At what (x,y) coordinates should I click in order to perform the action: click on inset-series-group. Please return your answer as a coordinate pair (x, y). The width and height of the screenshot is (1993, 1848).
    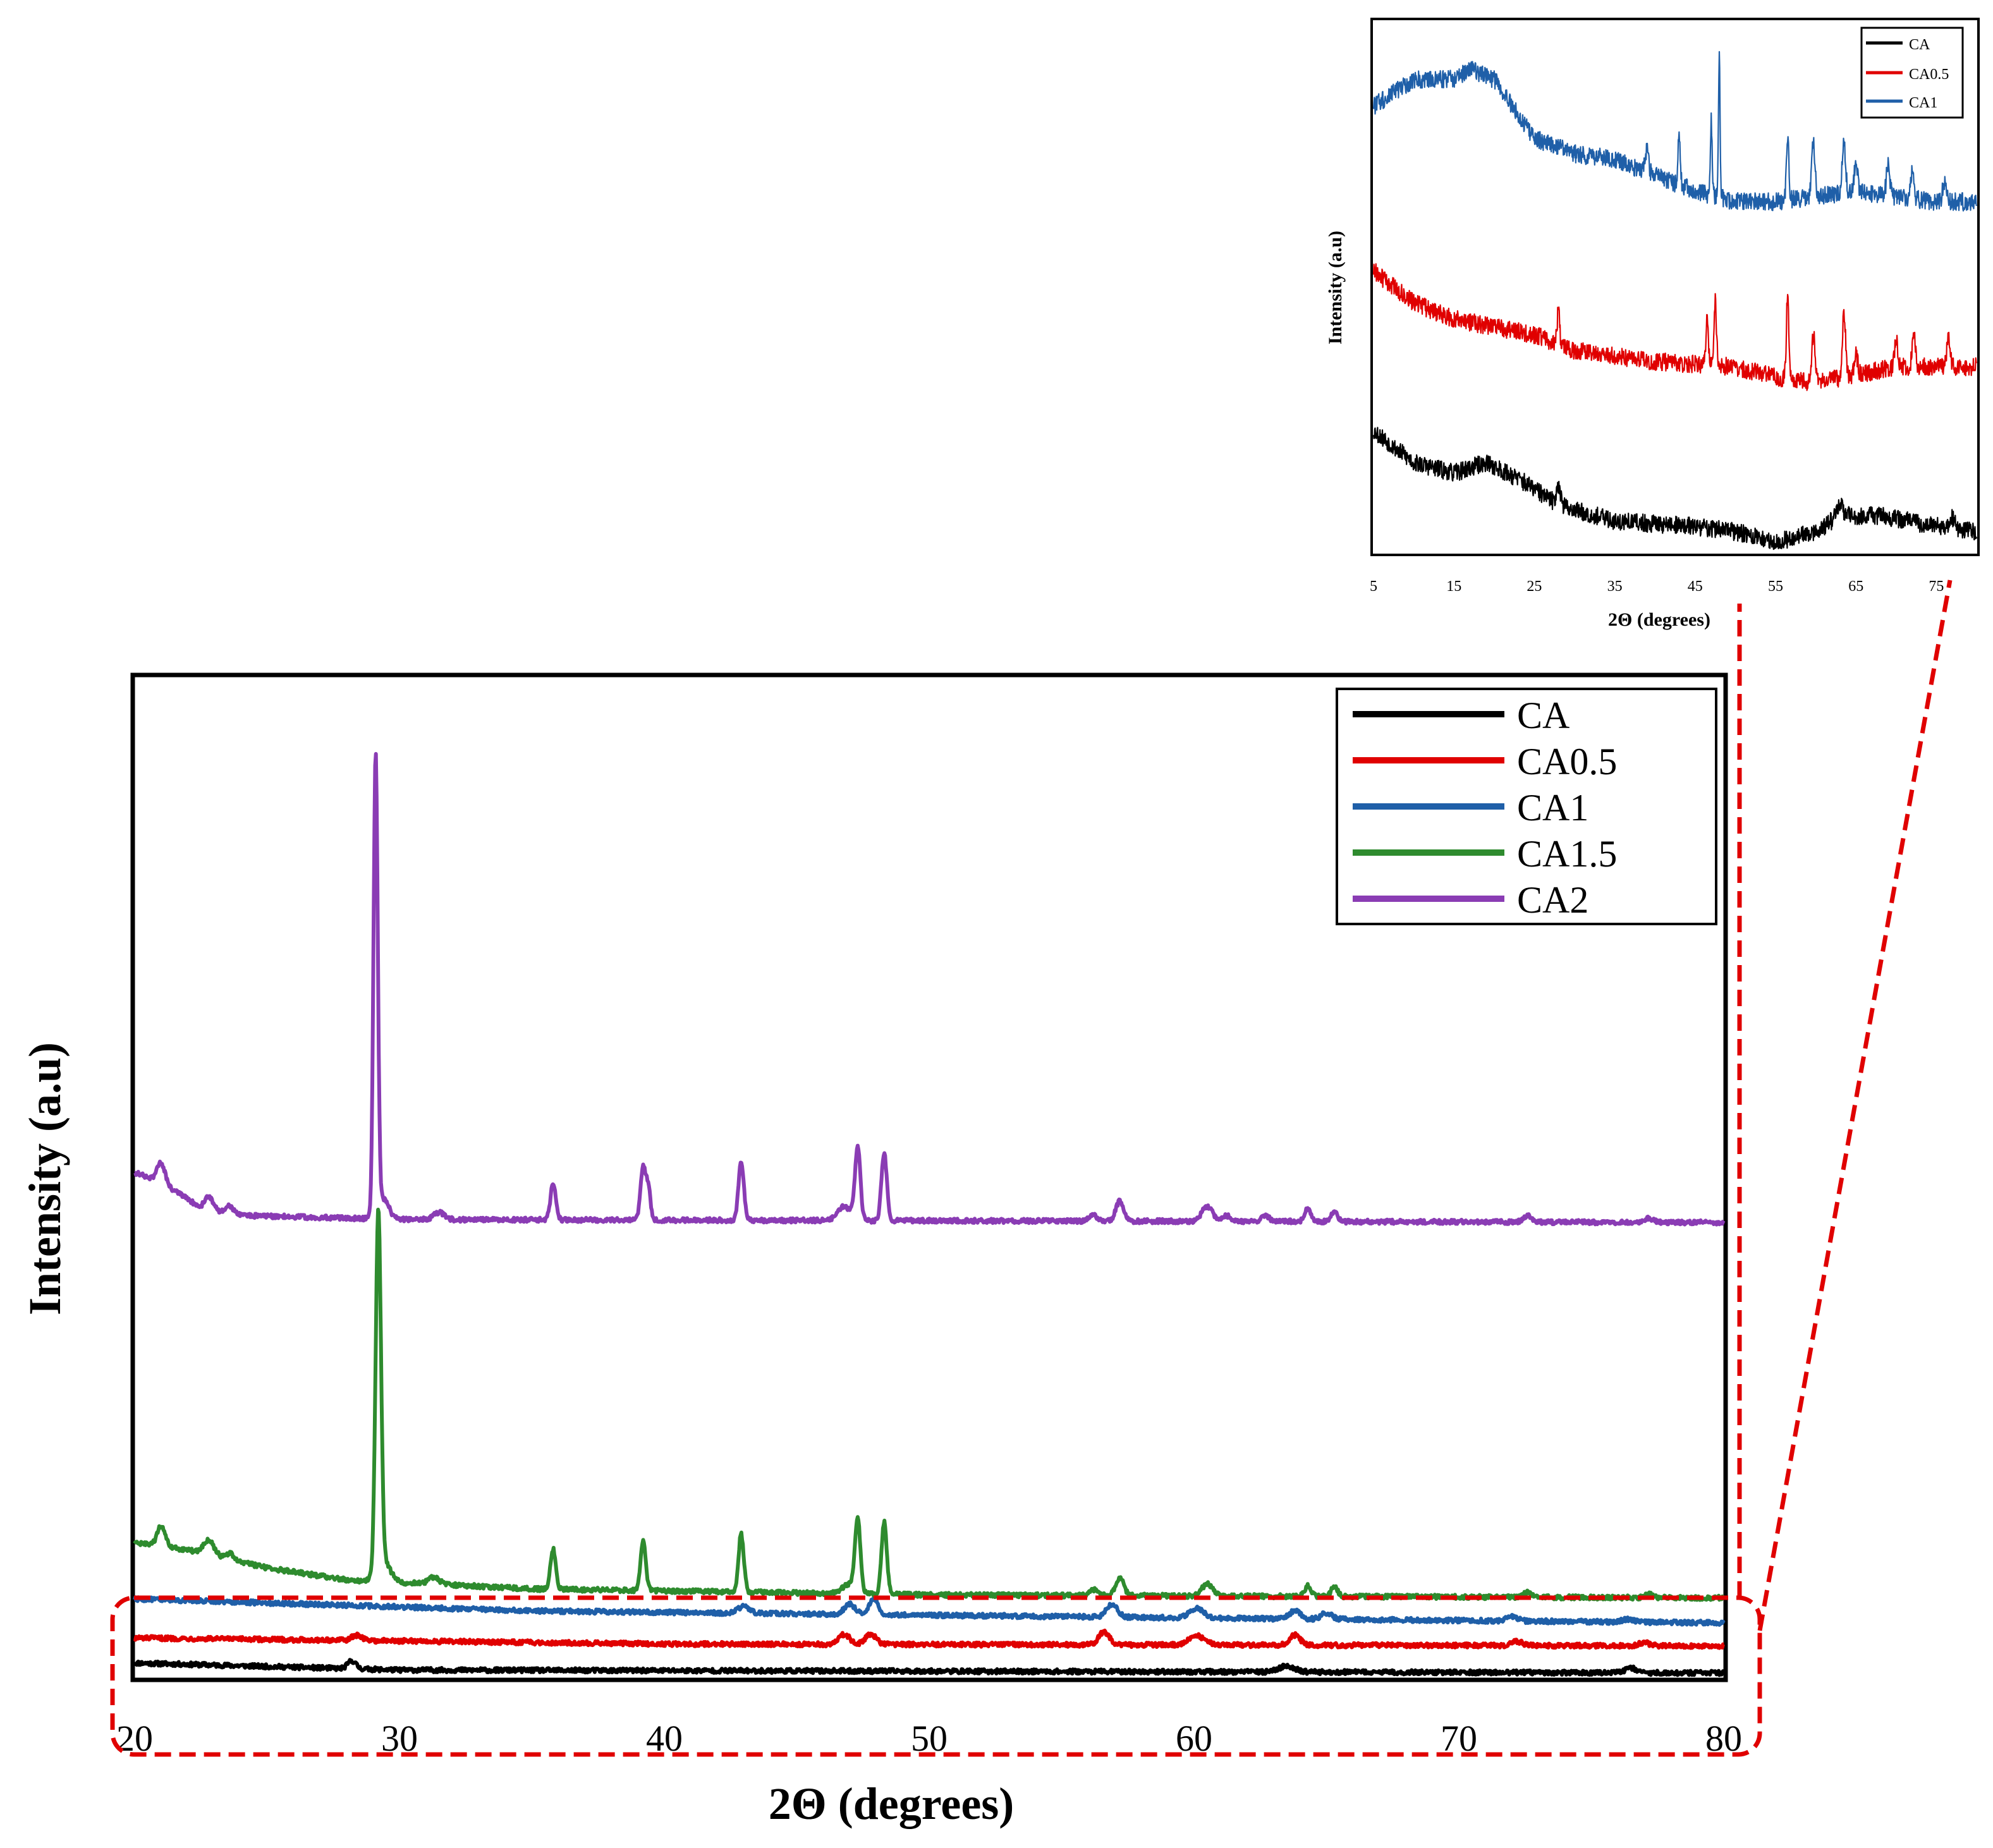
    Looking at the image, I should click on (1675, 300).